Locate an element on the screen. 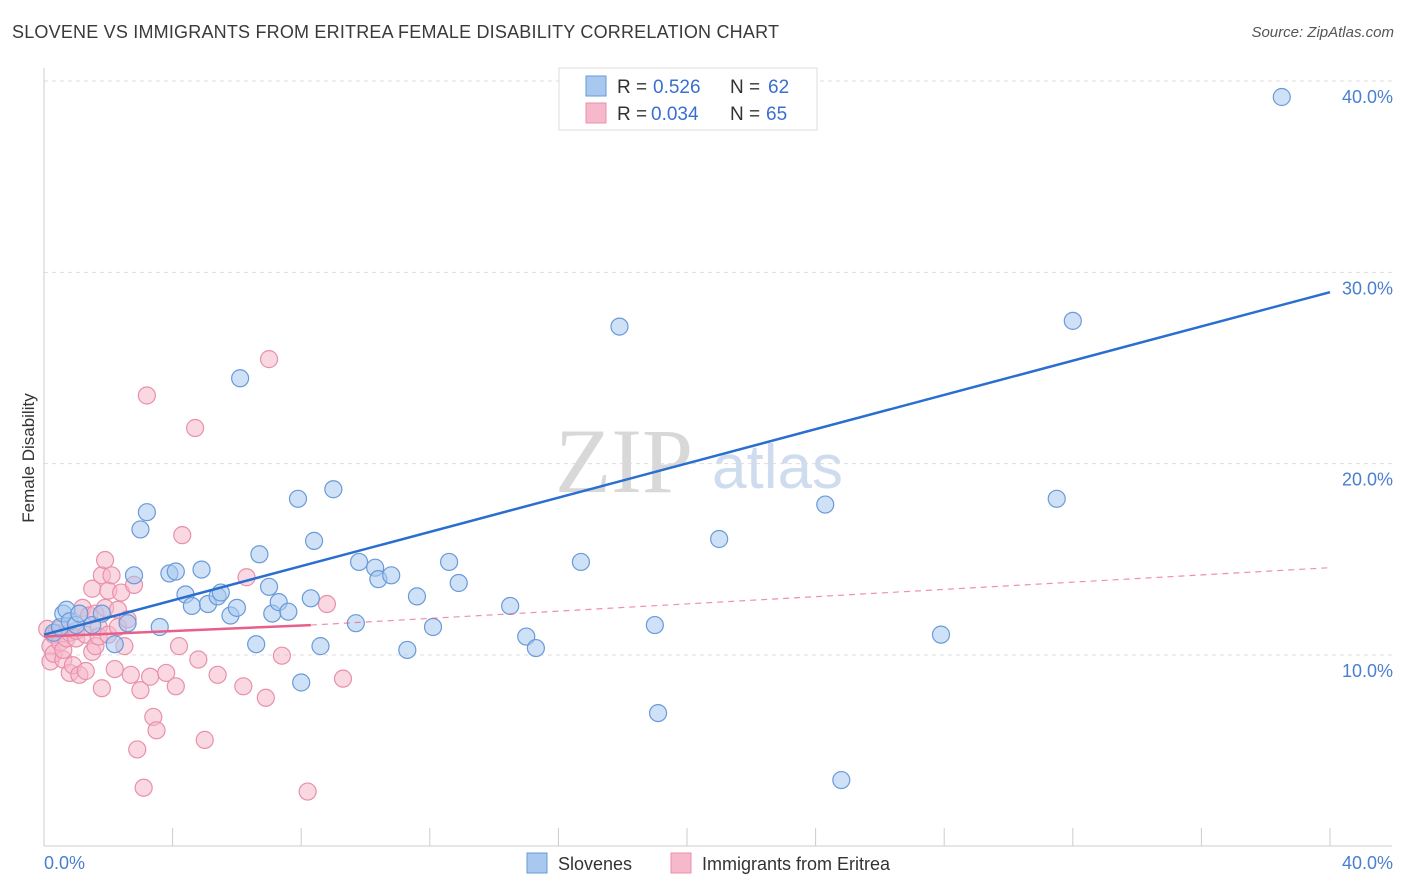 This screenshot has height=892, width=1406. watermark: ZIP atlas is located at coordinates (699, 461).